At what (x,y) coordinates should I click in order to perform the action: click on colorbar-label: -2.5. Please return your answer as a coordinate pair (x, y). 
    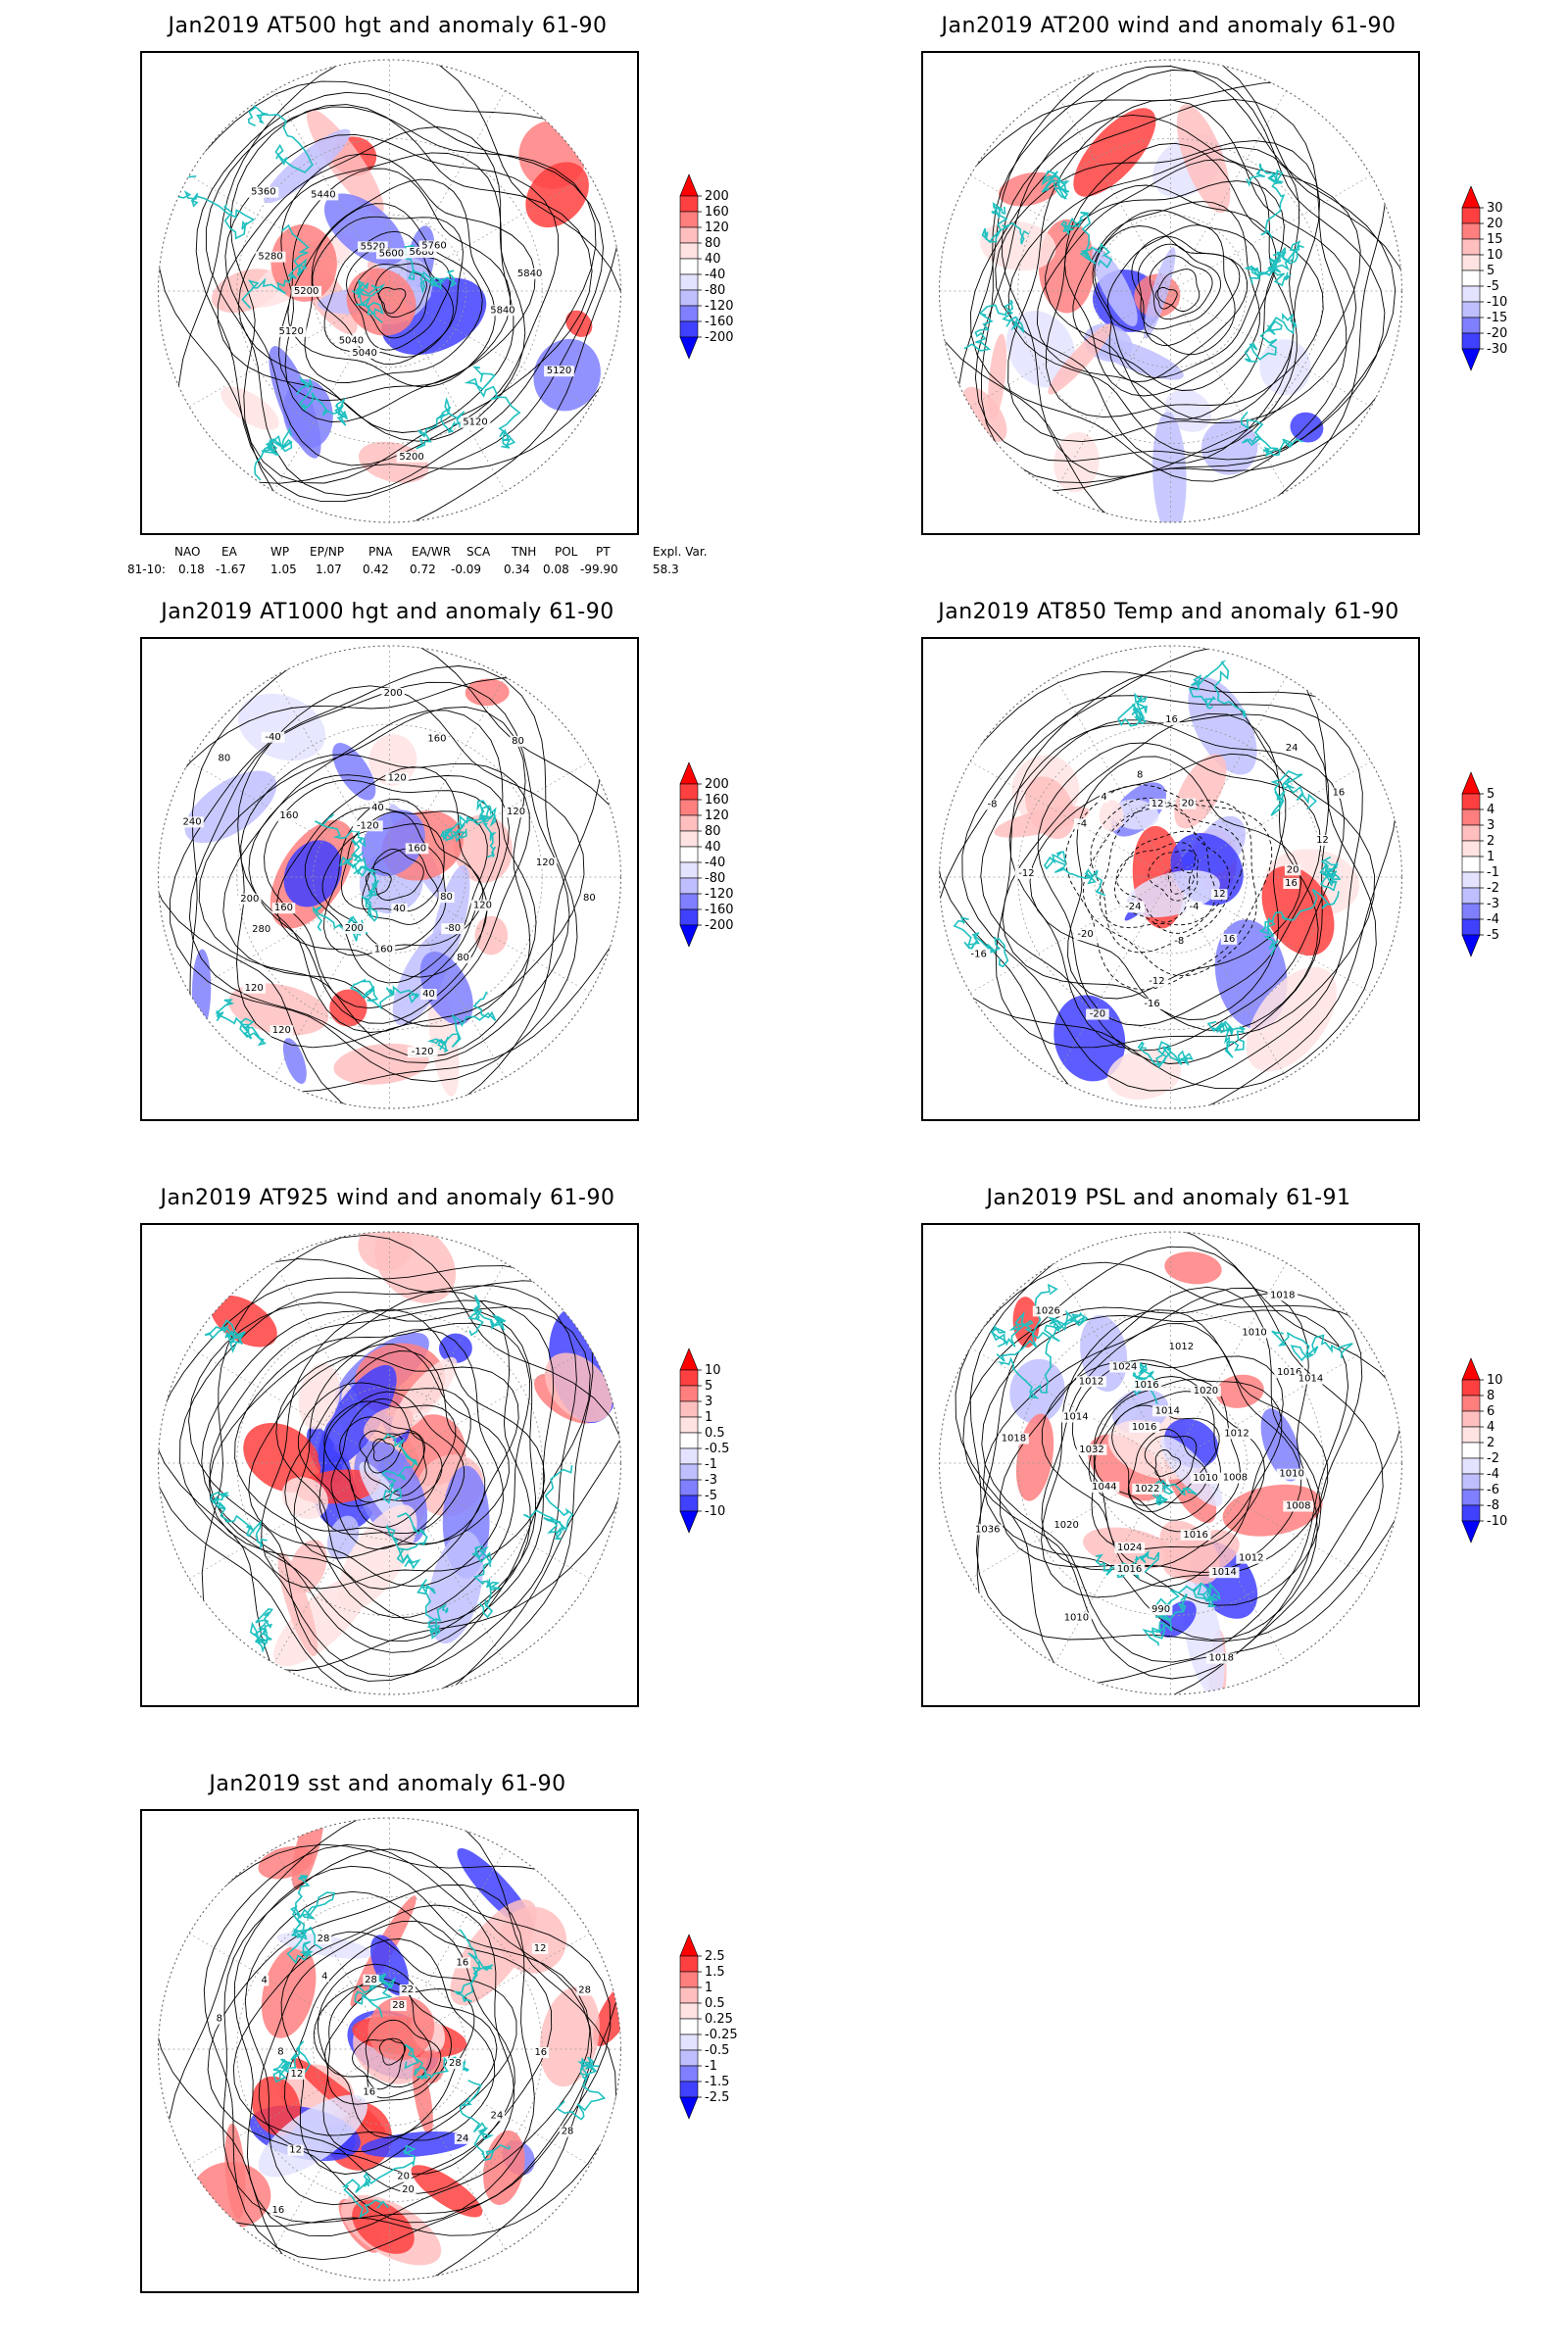
    Looking at the image, I should click on (717, 2097).